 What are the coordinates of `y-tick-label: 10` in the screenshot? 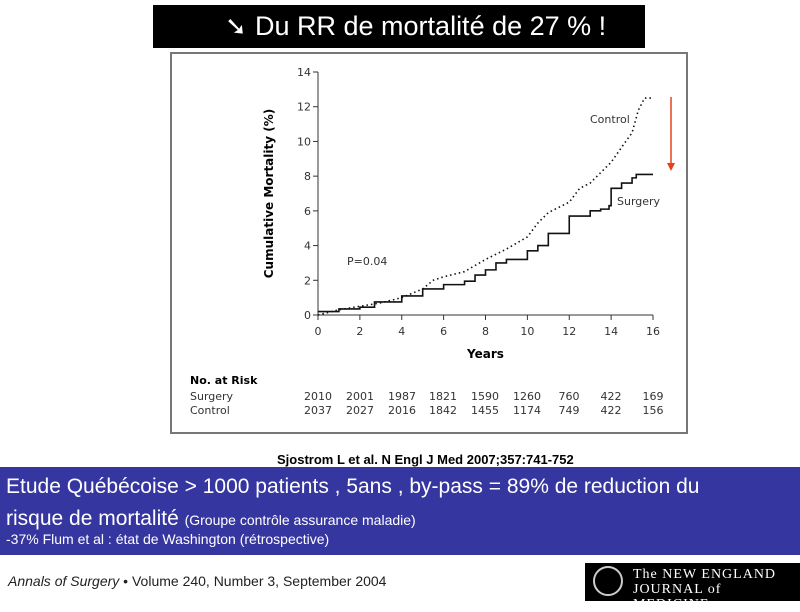 It's located at (304, 141).